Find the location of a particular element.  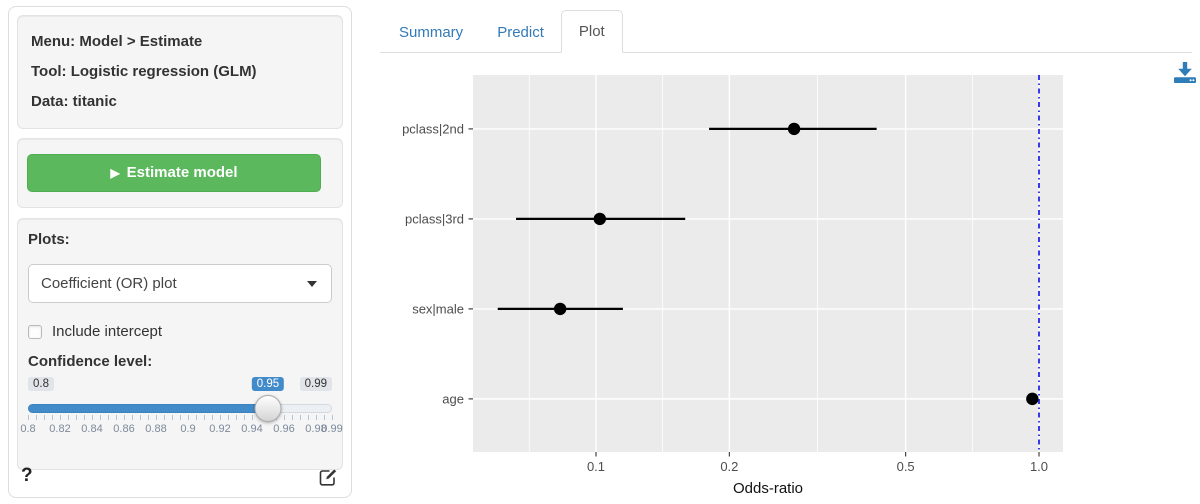

pencil-square-icon is located at coordinates (328, 476).